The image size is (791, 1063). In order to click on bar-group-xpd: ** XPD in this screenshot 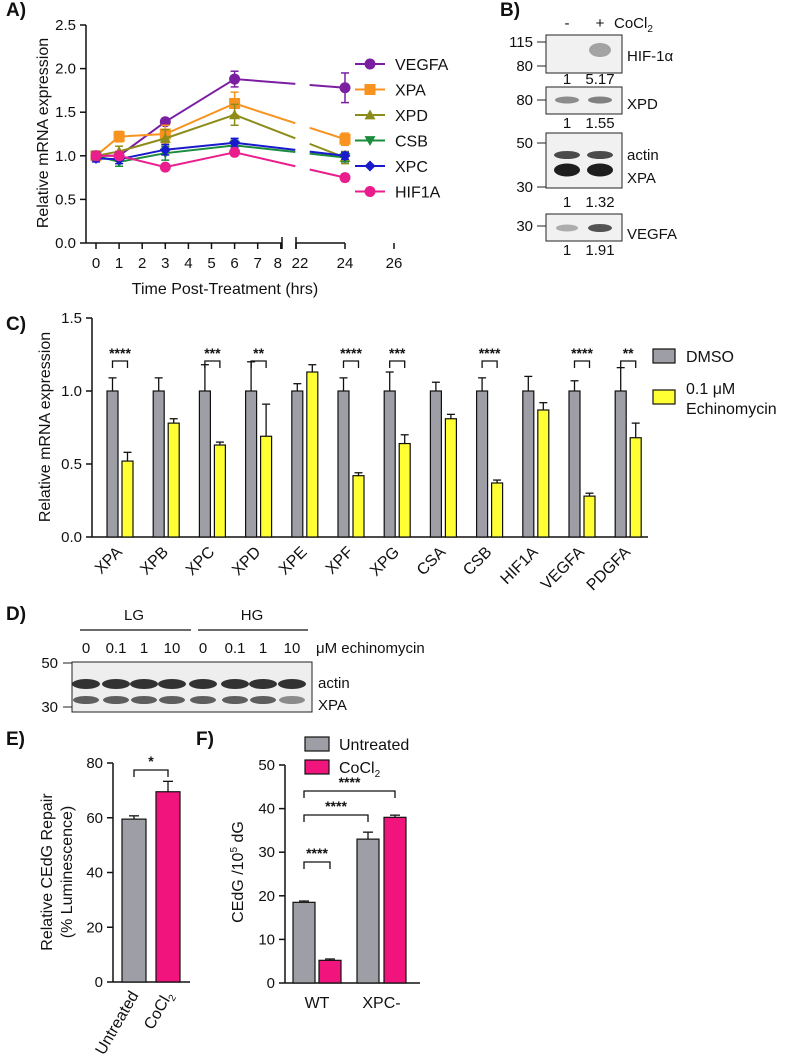, I will do `click(251, 462)`.